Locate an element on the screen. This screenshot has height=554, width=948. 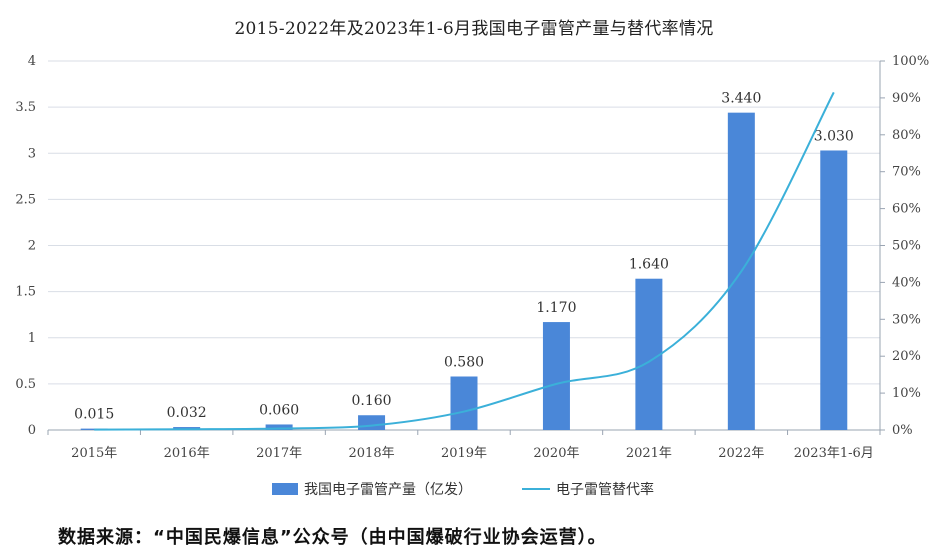
bar-data-label: 0.580 is located at coordinates (464, 362).